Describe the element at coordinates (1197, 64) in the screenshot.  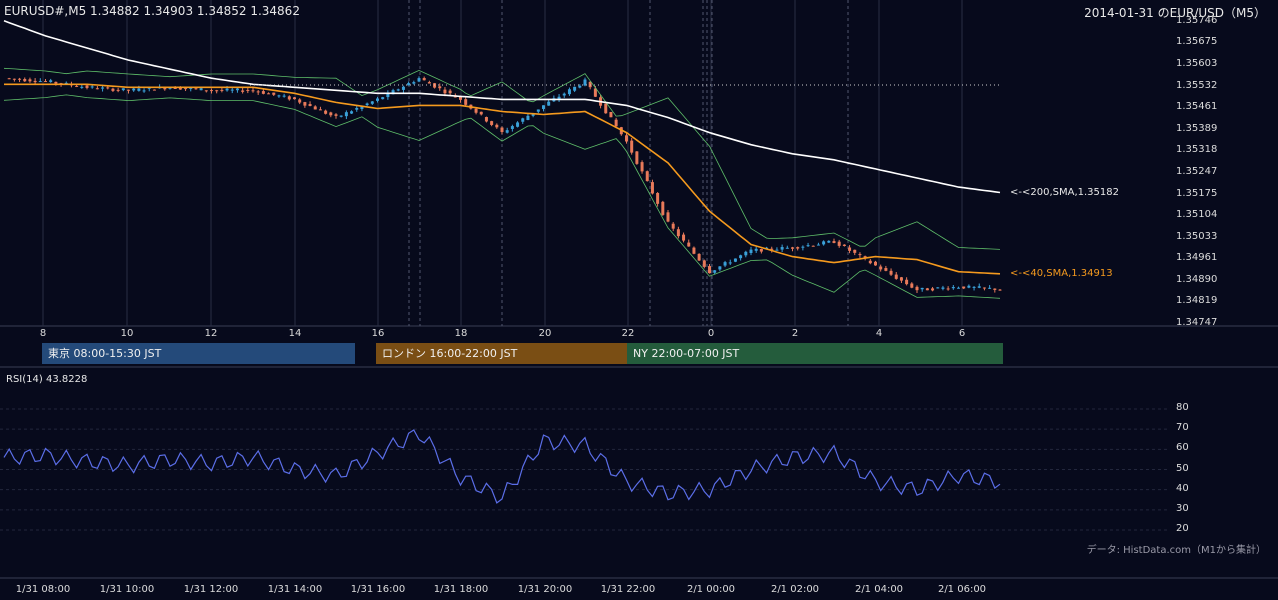
I see `price-axis-label: 1.35603` at that location.